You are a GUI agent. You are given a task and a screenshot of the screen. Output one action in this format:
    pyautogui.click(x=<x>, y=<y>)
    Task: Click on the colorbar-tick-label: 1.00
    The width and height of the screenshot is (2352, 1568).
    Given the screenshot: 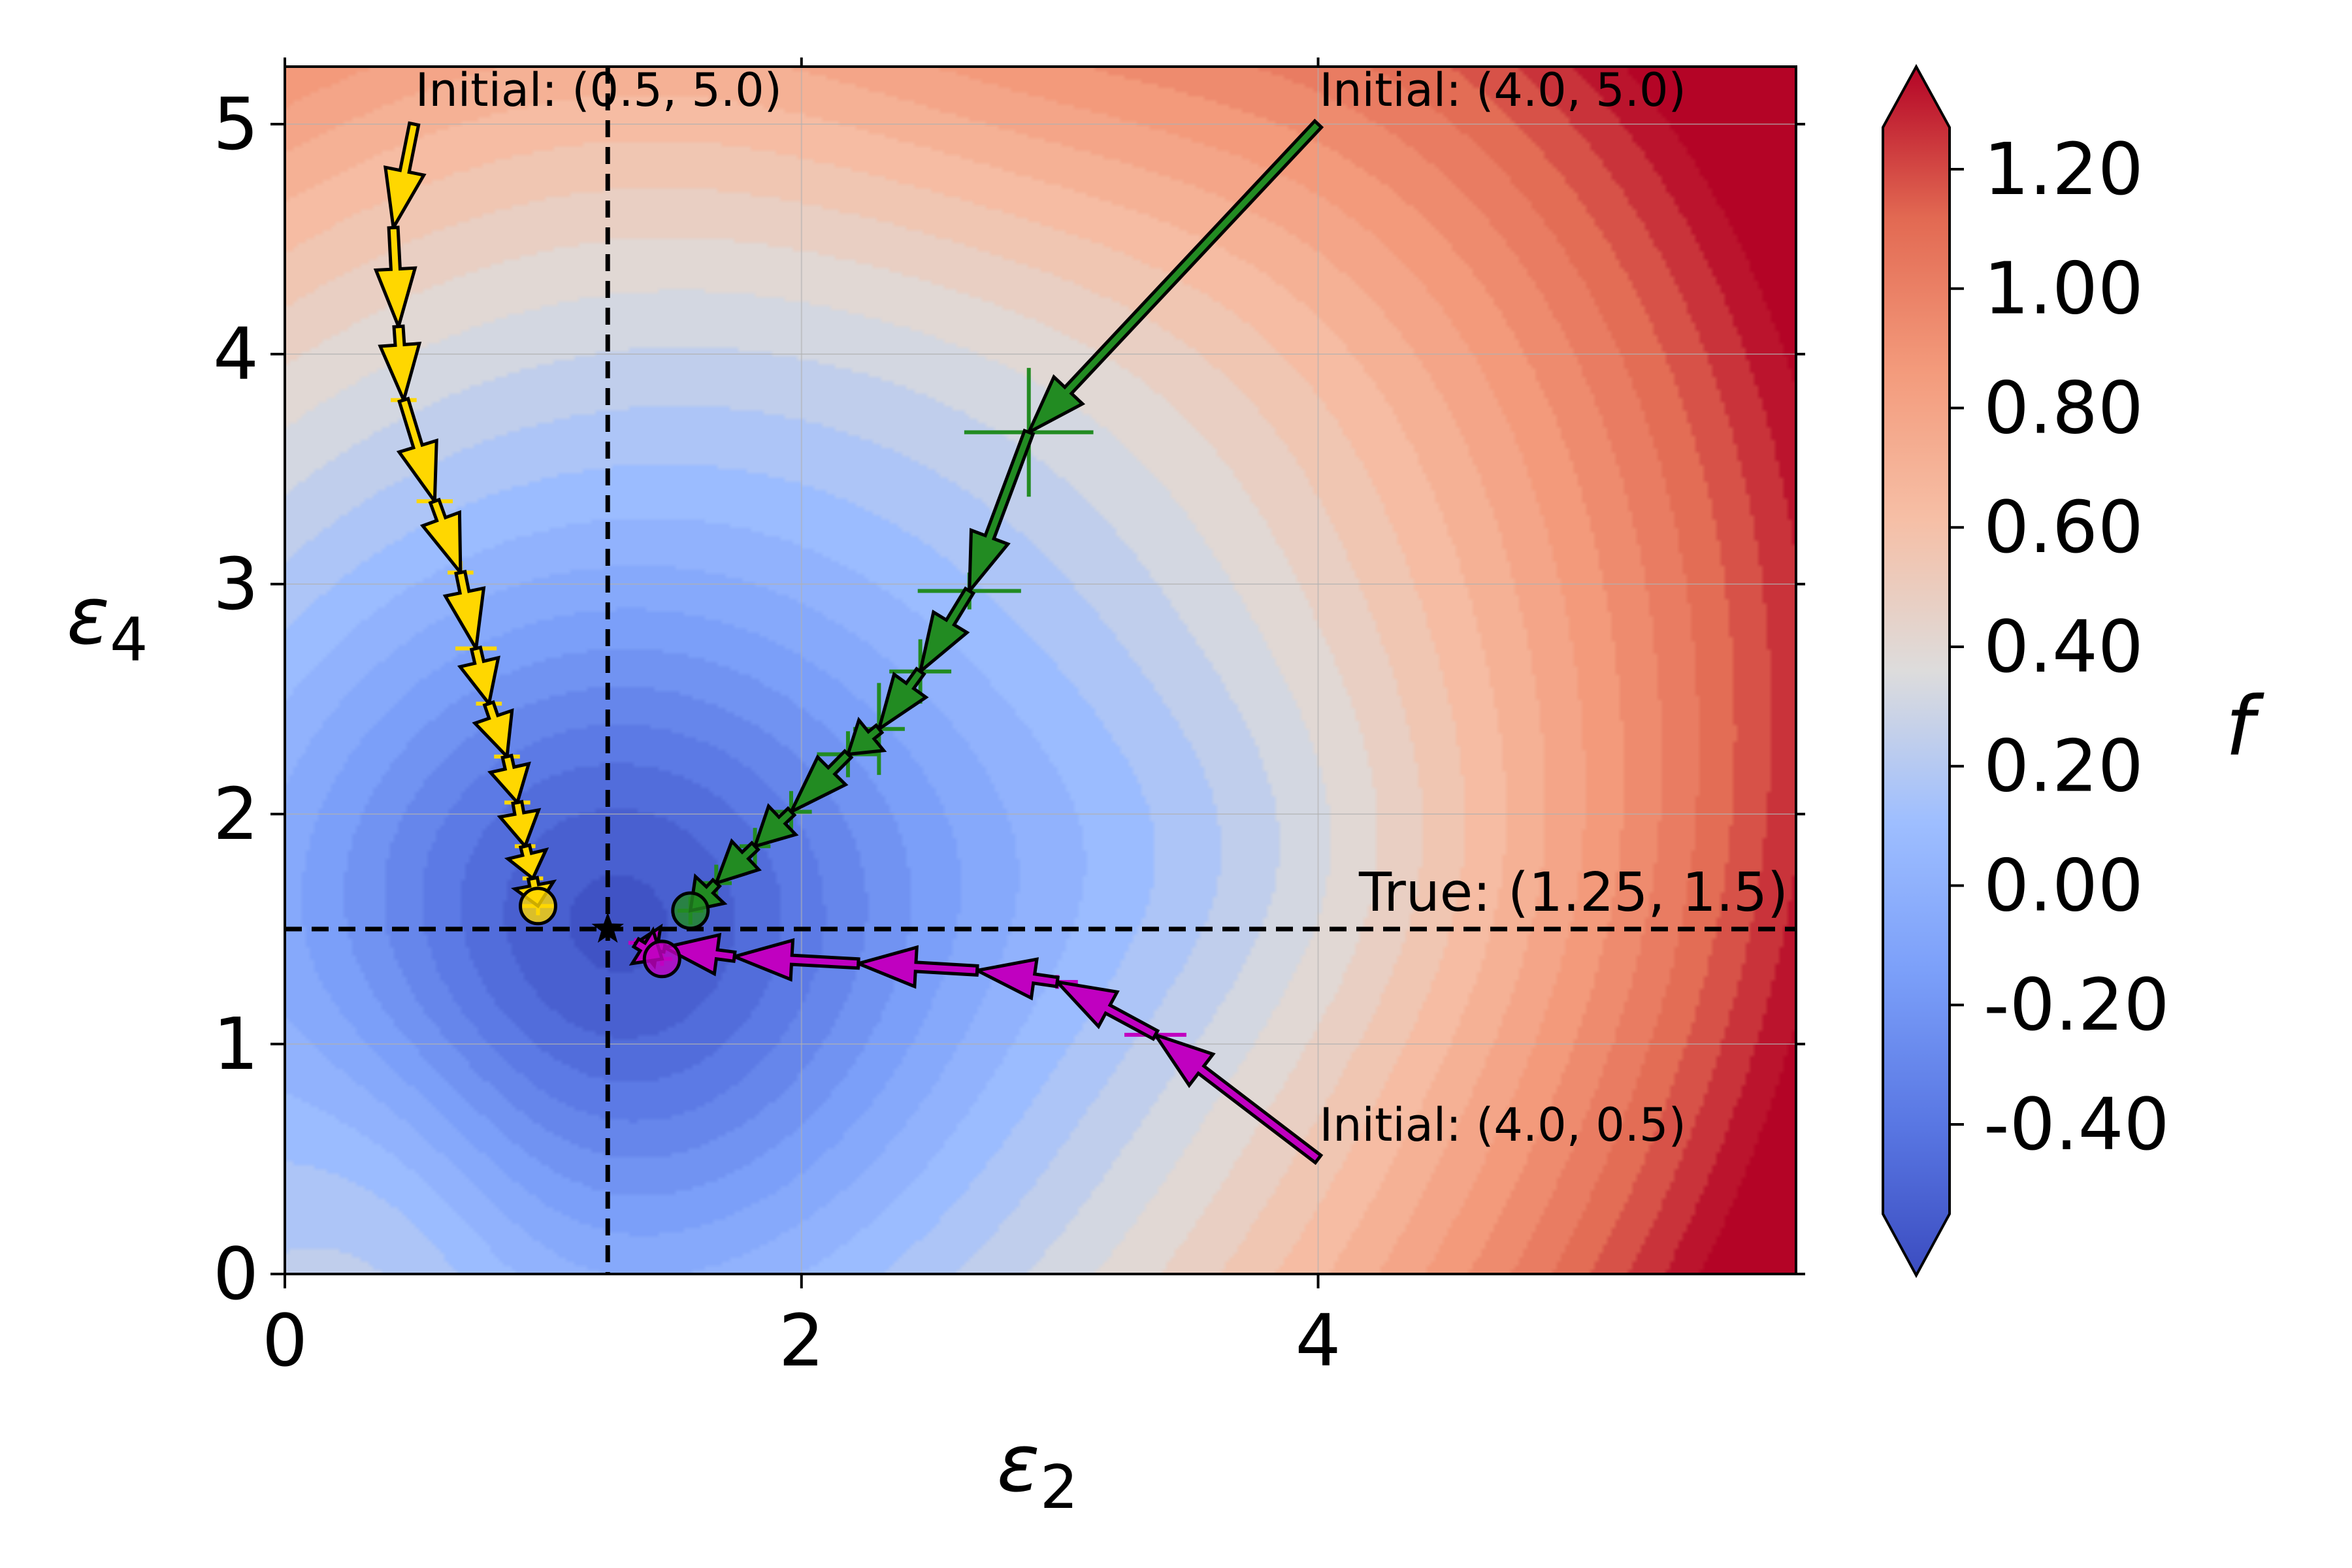 What is the action you would take?
    pyautogui.click(x=2064, y=289)
    